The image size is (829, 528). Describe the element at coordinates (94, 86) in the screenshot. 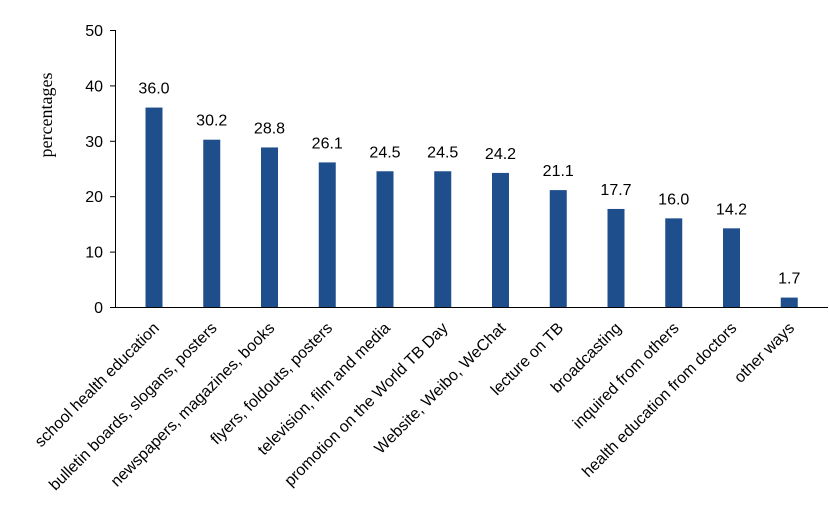

I see `y-tick-label: 40` at that location.